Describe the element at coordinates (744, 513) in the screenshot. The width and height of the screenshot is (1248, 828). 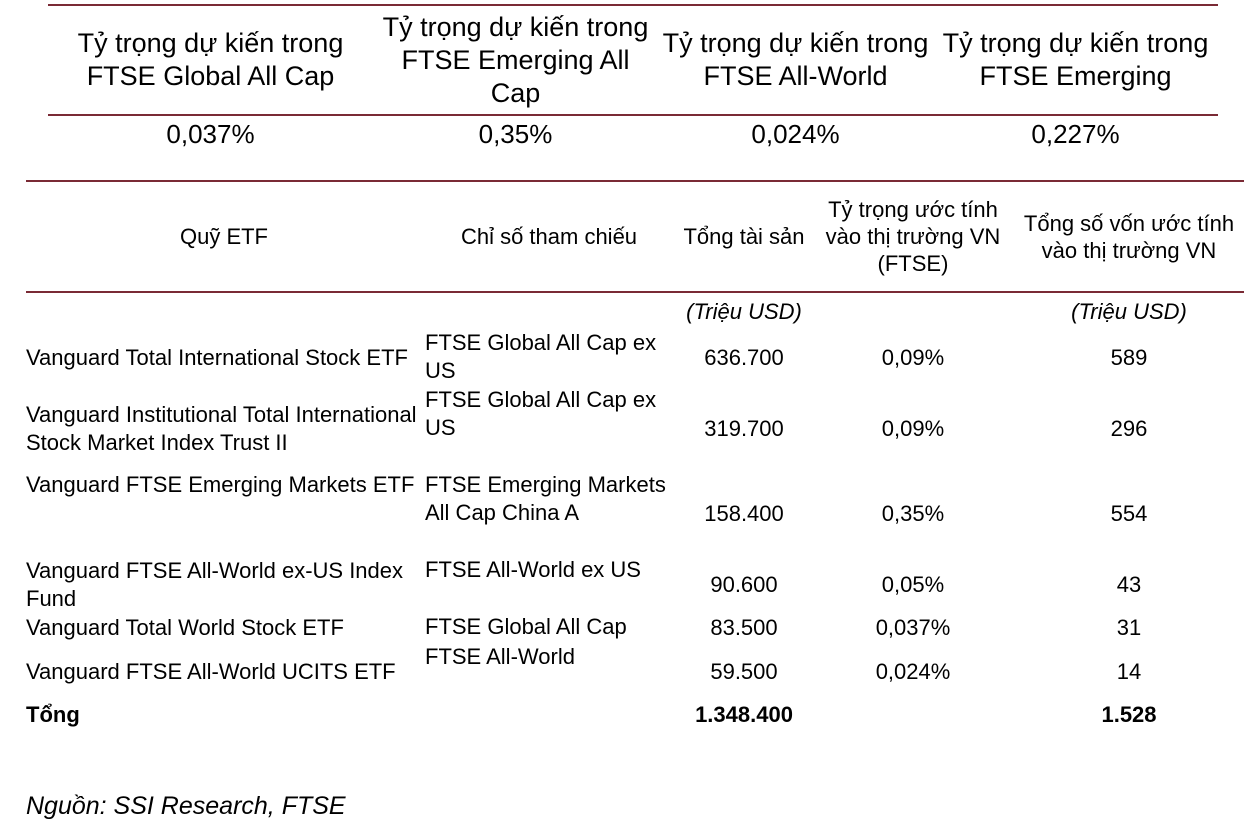
I see `assets-value: 158.400` at that location.